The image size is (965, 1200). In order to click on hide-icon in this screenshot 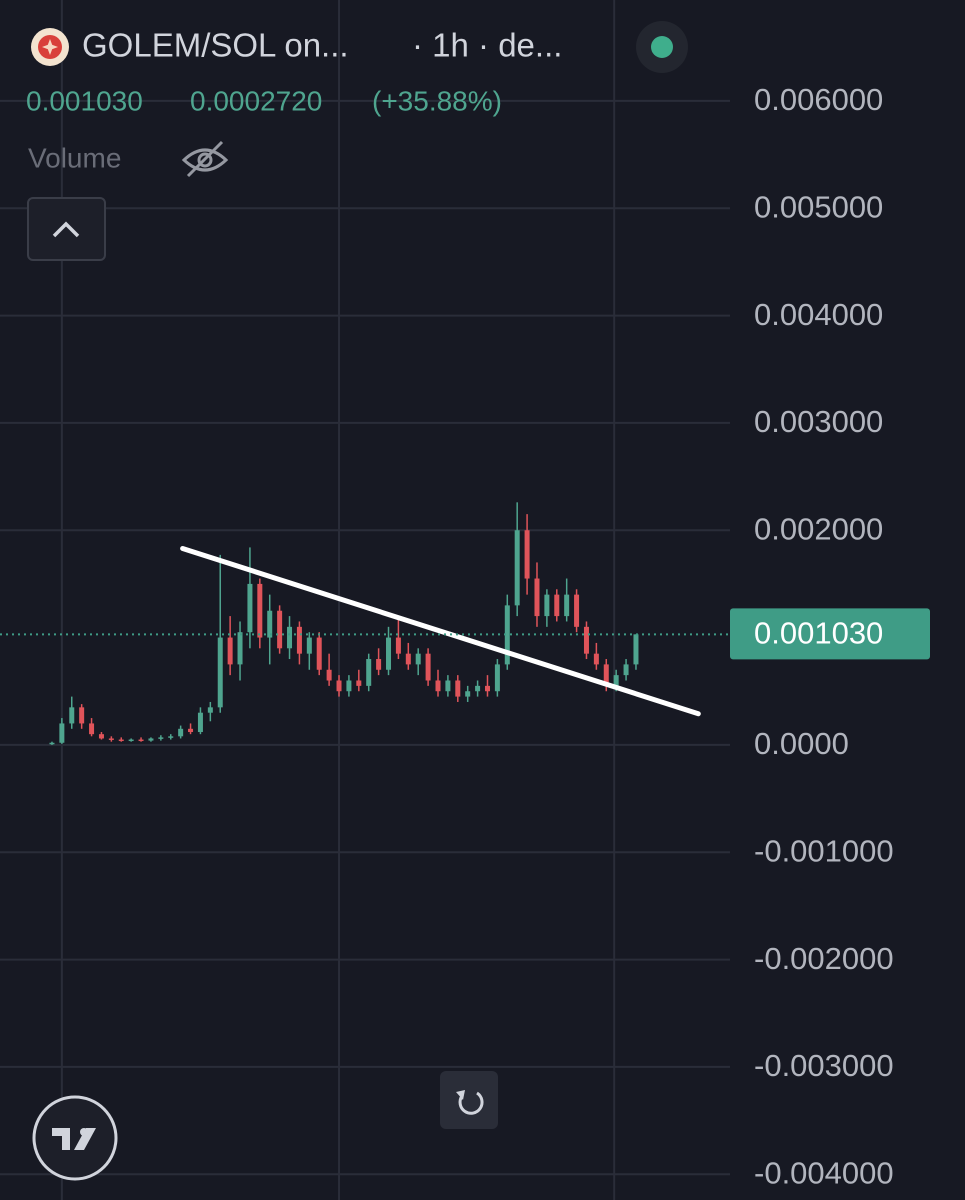, I will do `click(205, 159)`.